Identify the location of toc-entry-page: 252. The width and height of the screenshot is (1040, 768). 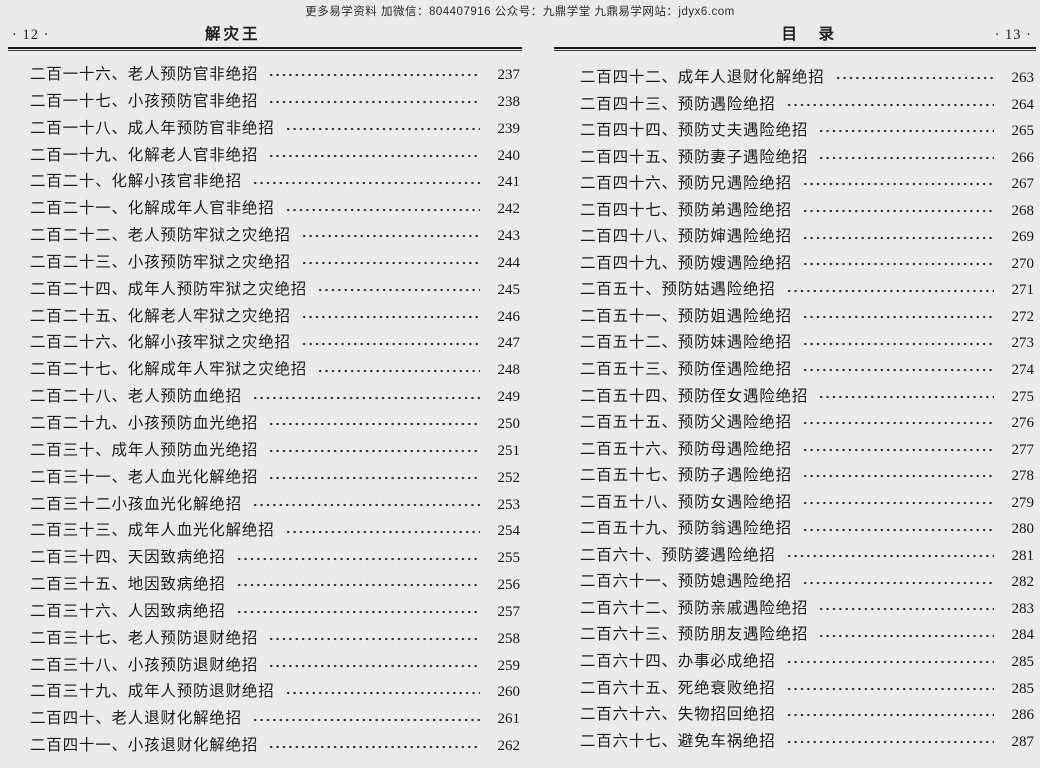
(509, 477).